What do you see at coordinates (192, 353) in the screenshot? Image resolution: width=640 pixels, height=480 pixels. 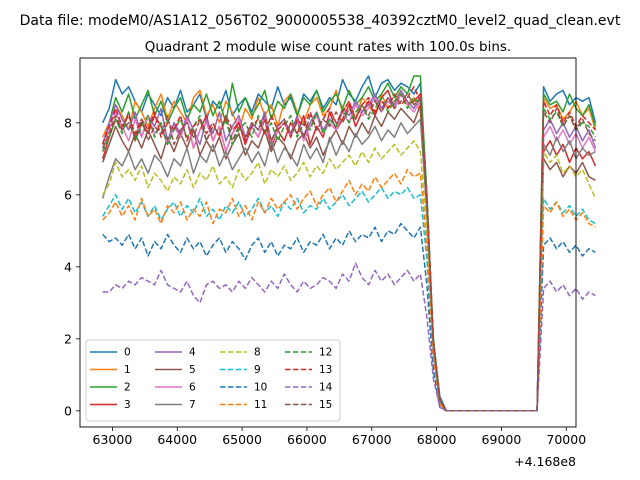 I see `legend-label-4: 4` at bounding box center [192, 353].